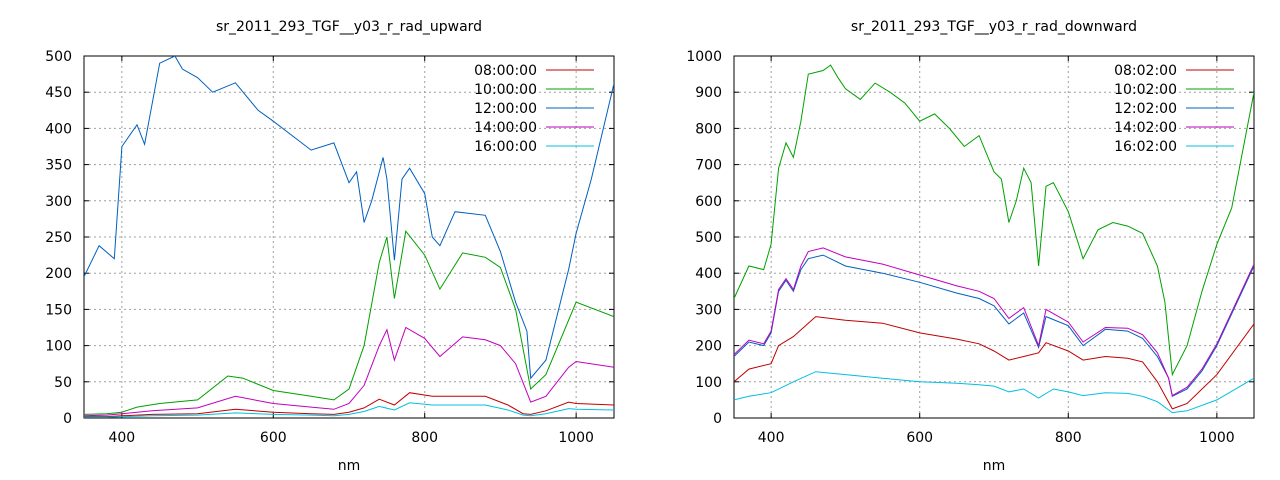 This screenshot has height=480, width=1280. What do you see at coordinates (505, 90) in the screenshot?
I see `legend-label: 10:00:00` at bounding box center [505, 90].